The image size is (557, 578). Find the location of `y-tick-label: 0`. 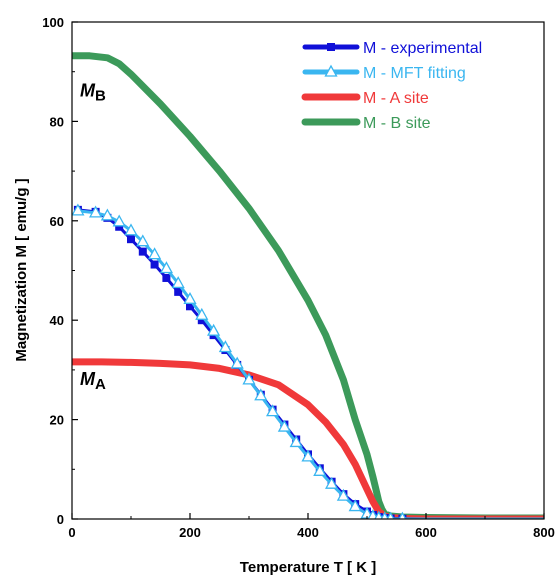

y-tick-label: 0 is located at coordinates (60, 519).